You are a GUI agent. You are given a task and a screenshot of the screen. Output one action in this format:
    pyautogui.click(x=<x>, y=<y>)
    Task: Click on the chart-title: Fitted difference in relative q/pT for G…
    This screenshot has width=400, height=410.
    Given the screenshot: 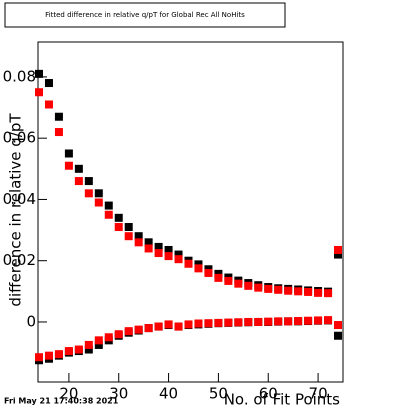 What is the action you would take?
    pyautogui.click(x=145, y=15)
    